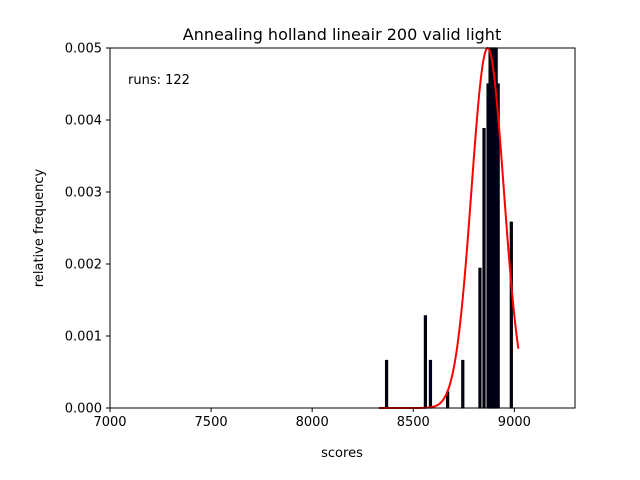 The image size is (640, 480). I want to click on x-tick-label: 7500, so click(211, 422).